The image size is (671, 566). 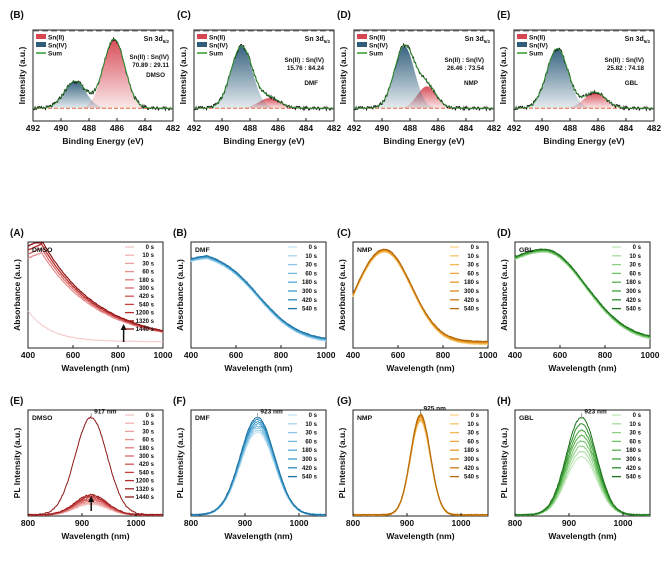 I want to click on panel-label: (B), so click(x=17, y=15).